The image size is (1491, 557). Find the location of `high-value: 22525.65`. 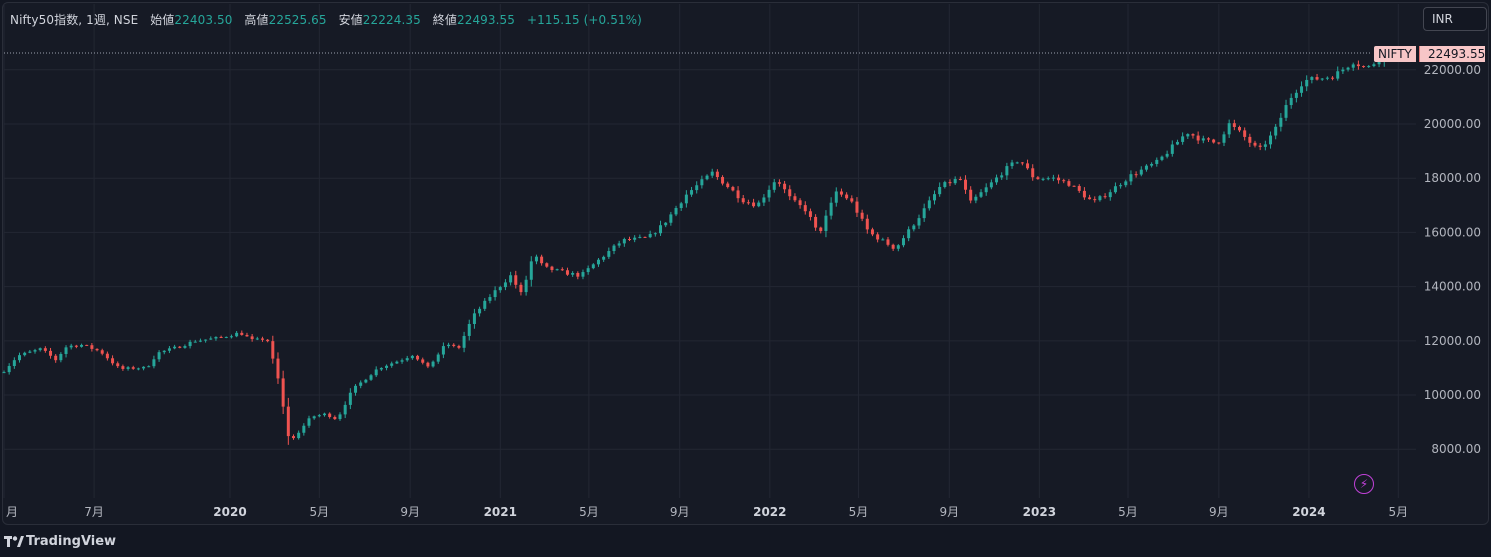

high-value: 22525.65 is located at coordinates (297, 20).